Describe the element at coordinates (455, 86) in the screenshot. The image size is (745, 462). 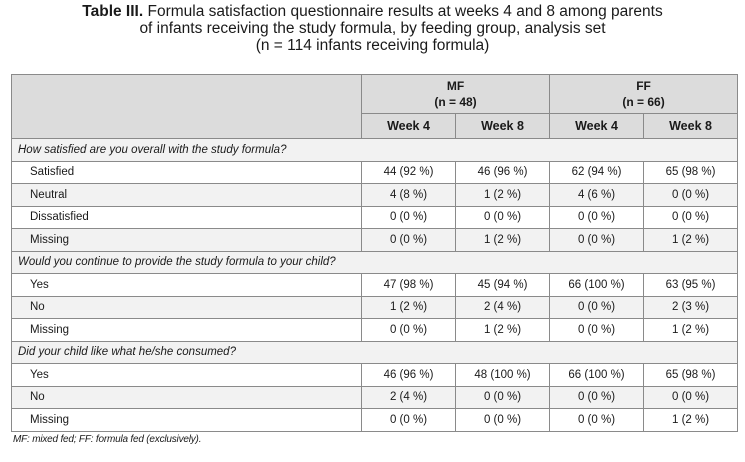
I see `group-name: MF` at that location.